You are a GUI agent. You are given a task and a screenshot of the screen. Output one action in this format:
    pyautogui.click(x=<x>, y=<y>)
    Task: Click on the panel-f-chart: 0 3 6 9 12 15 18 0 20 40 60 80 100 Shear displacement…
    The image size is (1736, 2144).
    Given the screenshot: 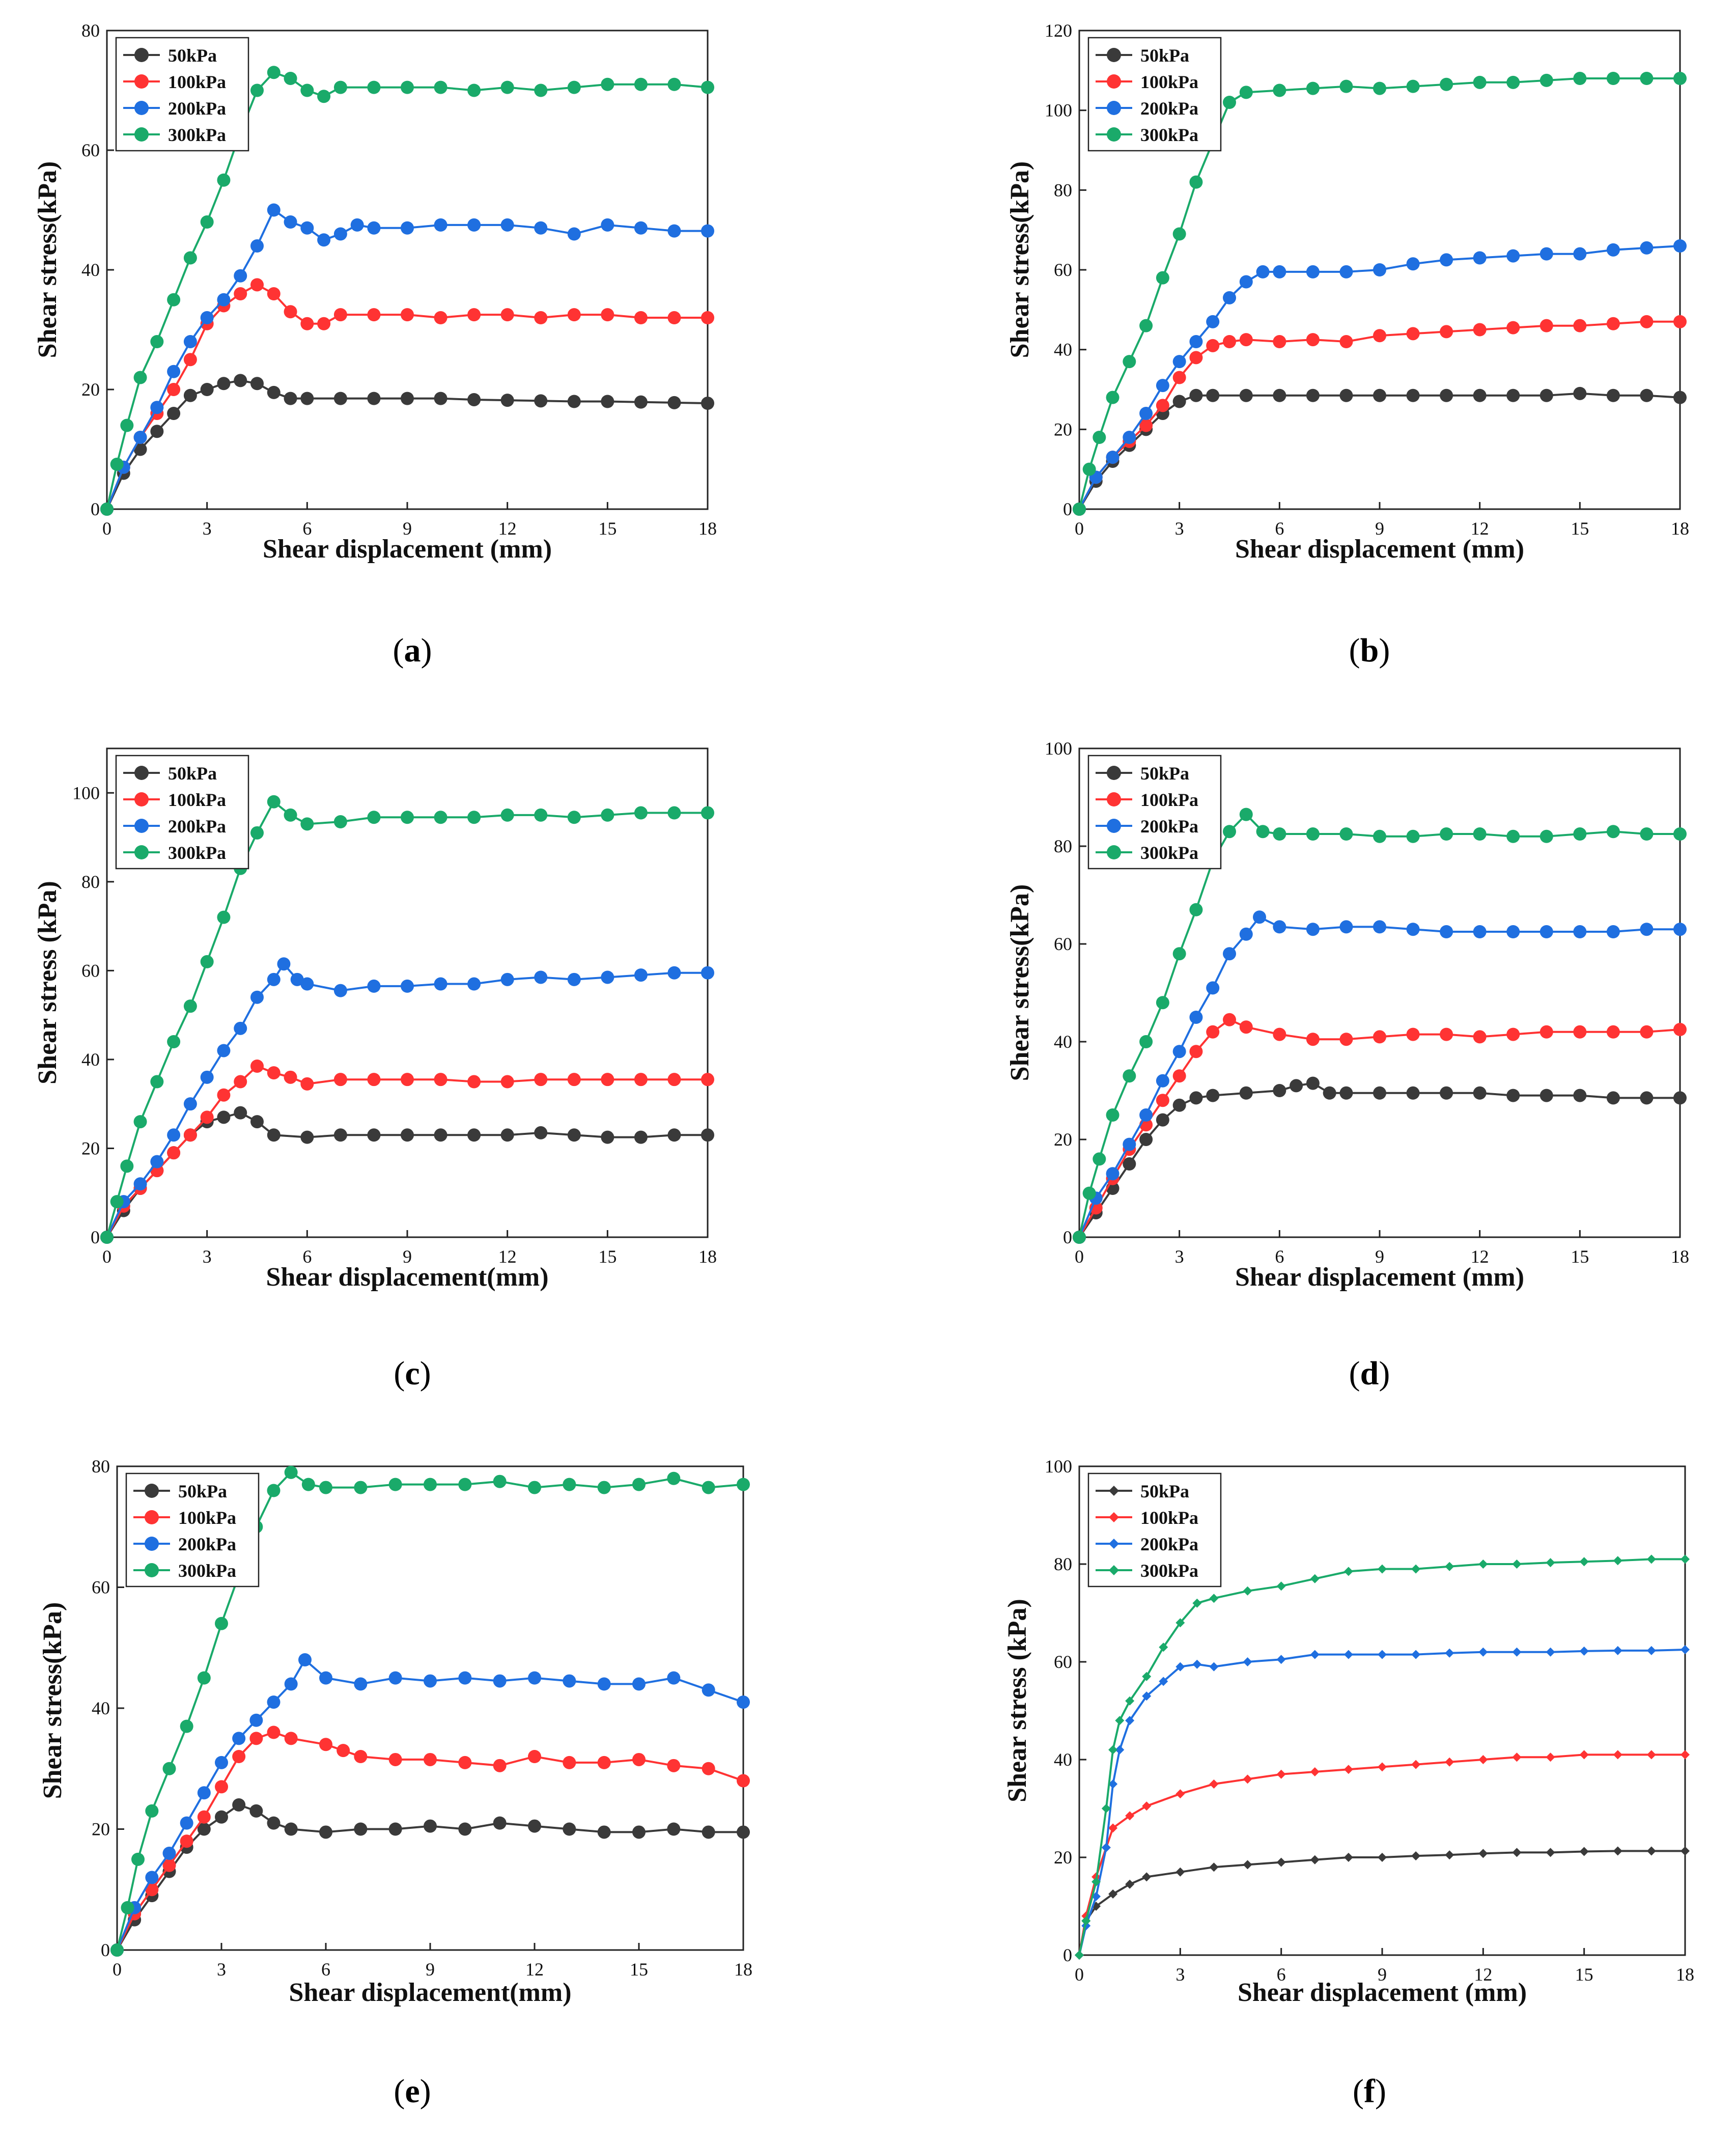 What is the action you would take?
    pyautogui.click(x=1348, y=1731)
    